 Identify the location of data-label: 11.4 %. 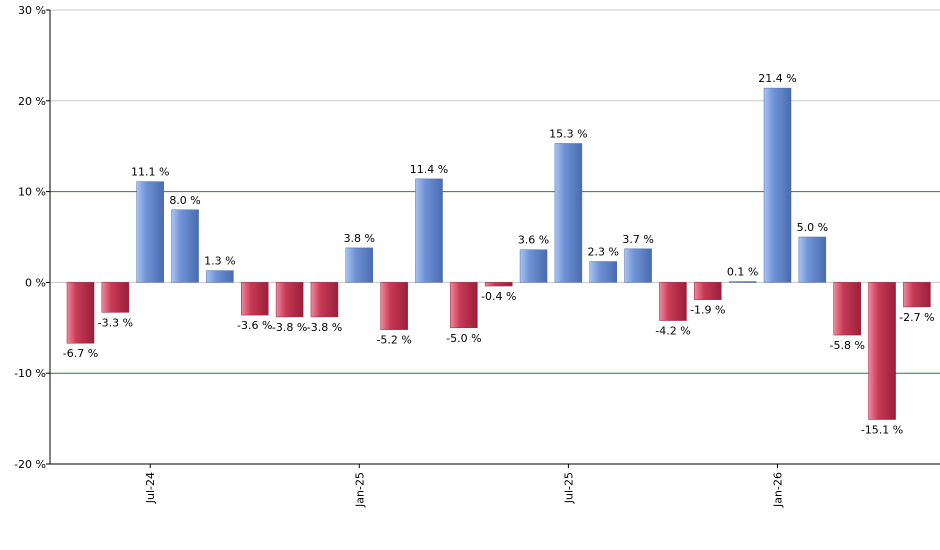
(429, 169).